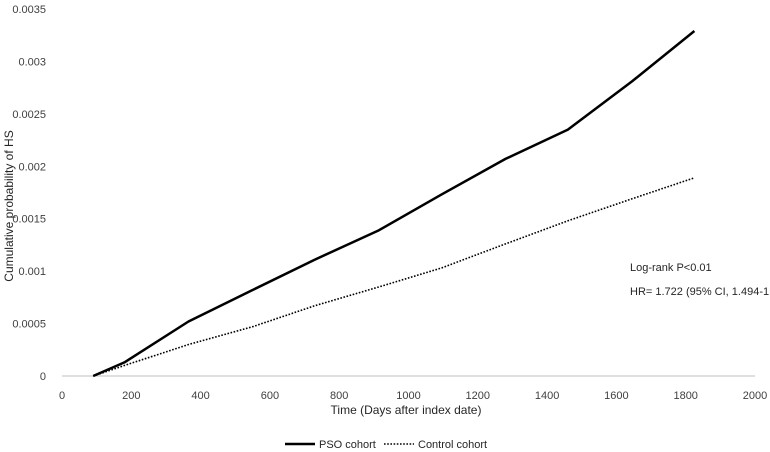 The image size is (770, 452). Describe the element at coordinates (347, 445) in the screenshot. I see `legend-label-pso: PSO cohort` at that location.